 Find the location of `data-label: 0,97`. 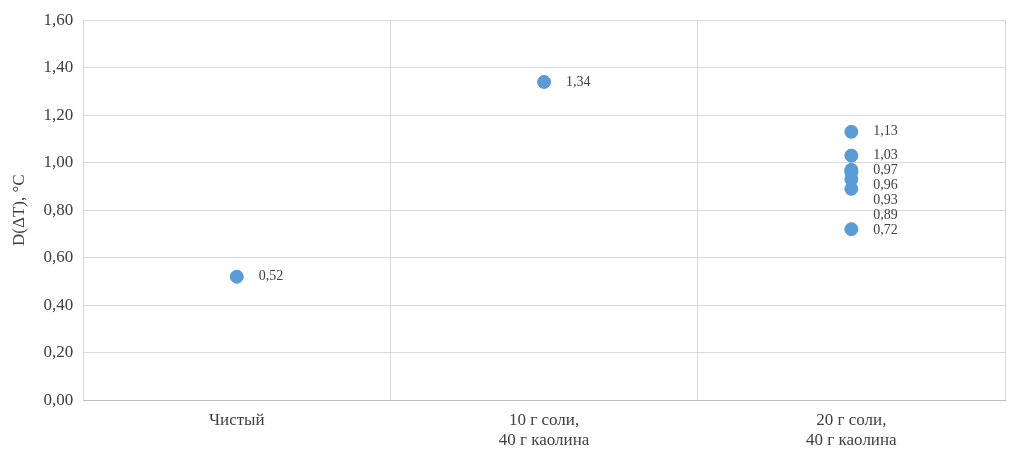

data-label: 0,97 is located at coordinates (885, 170).